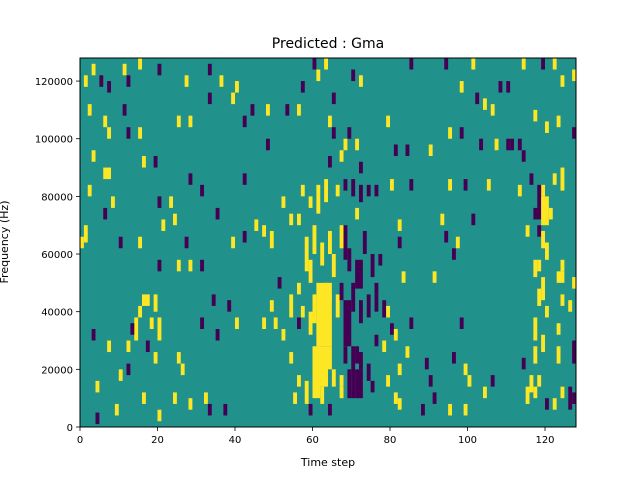 The image size is (640, 480). Describe the element at coordinates (467, 440) in the screenshot. I see `x-tick-label: 100` at that location.